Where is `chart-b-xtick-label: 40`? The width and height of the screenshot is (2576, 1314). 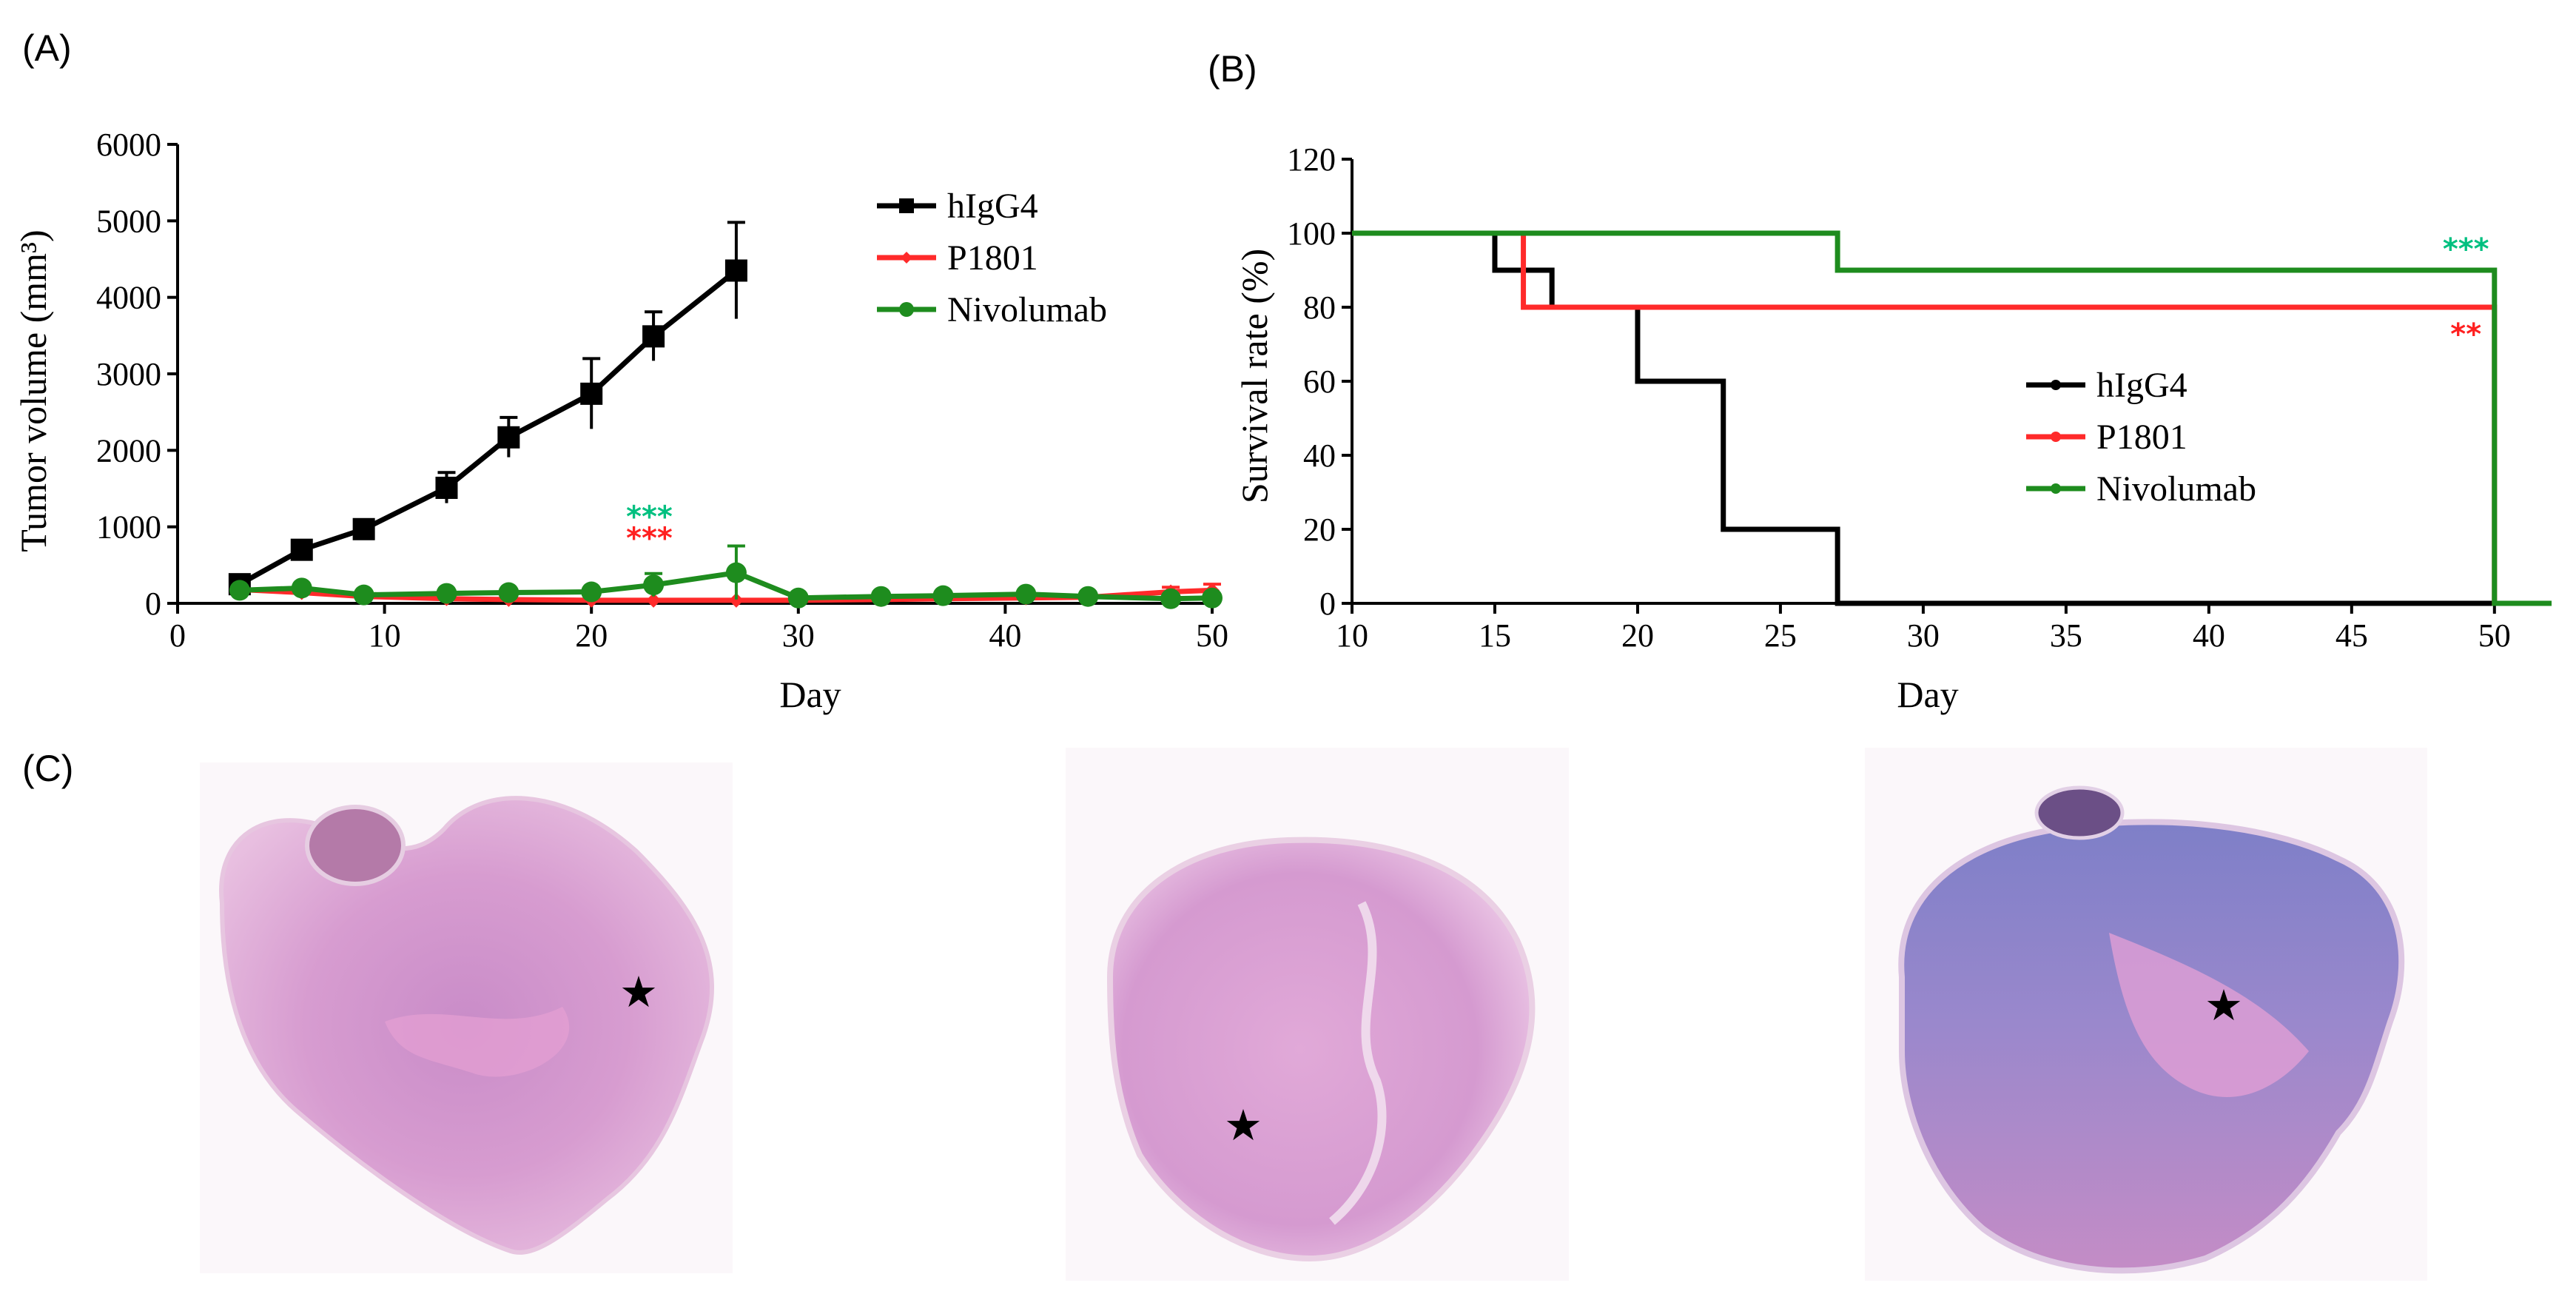
chart-b-xtick-label: 40 is located at coordinates (2209, 635).